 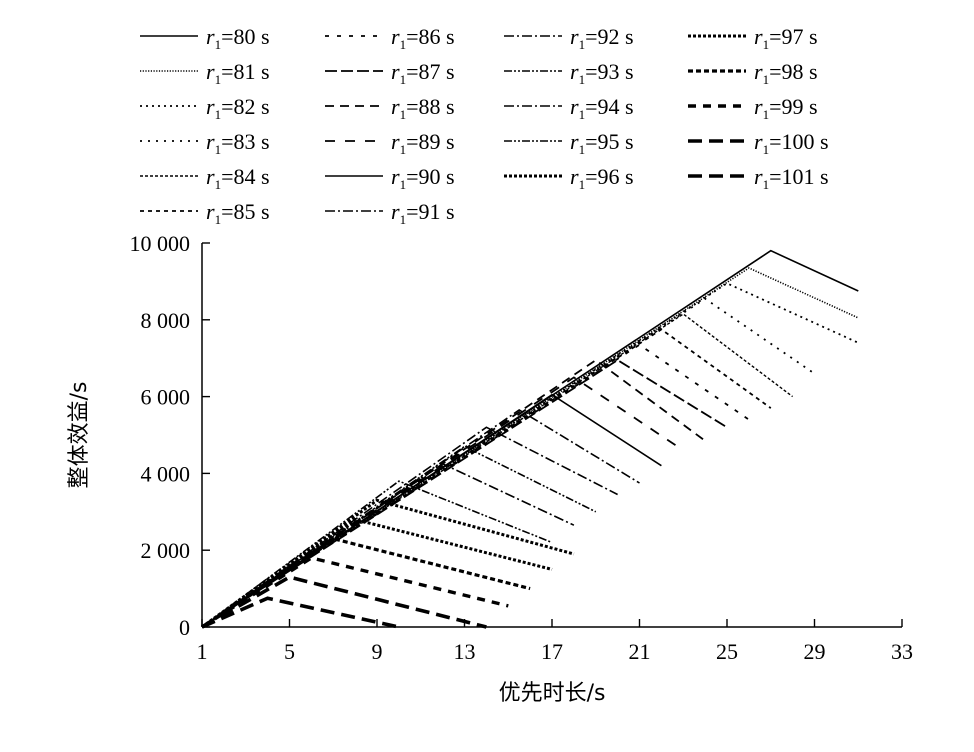 I want to click on y-tick-label: 0, so click(x=184, y=627).